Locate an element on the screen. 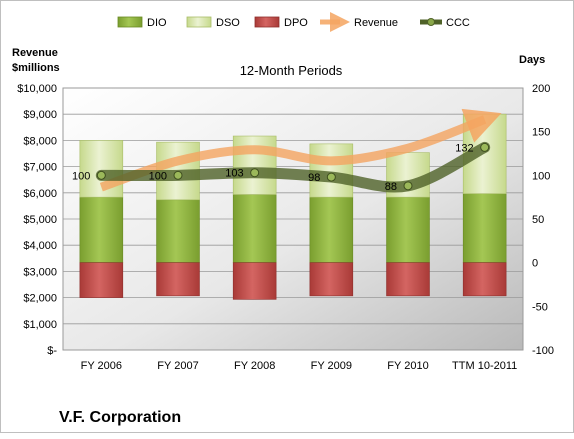  bar-dio-fy-2010 is located at coordinates (408, 229).